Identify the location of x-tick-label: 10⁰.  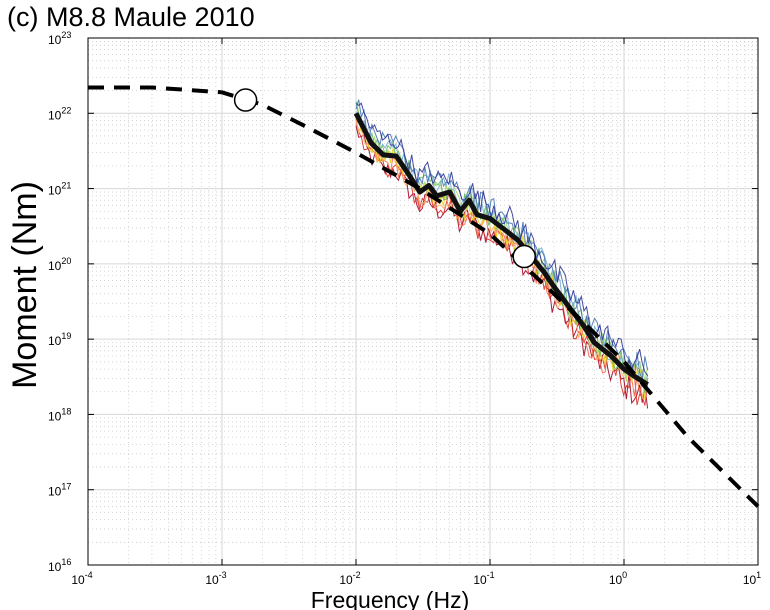
(618, 578).